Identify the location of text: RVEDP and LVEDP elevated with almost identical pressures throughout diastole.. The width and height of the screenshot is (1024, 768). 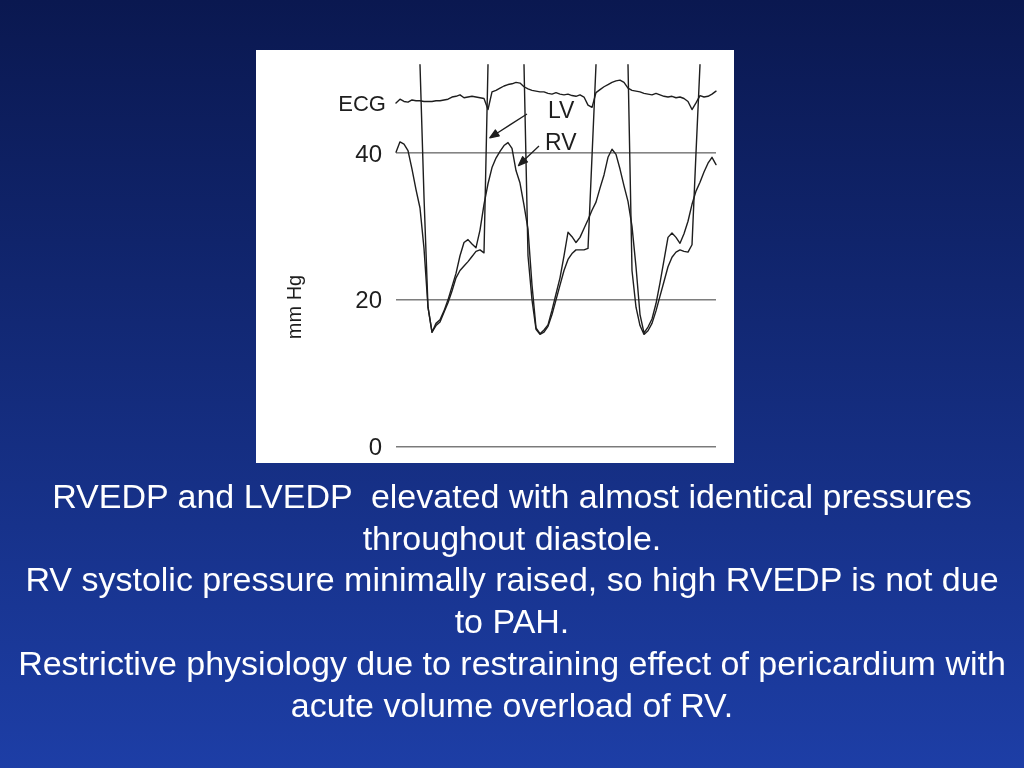
(512, 517).